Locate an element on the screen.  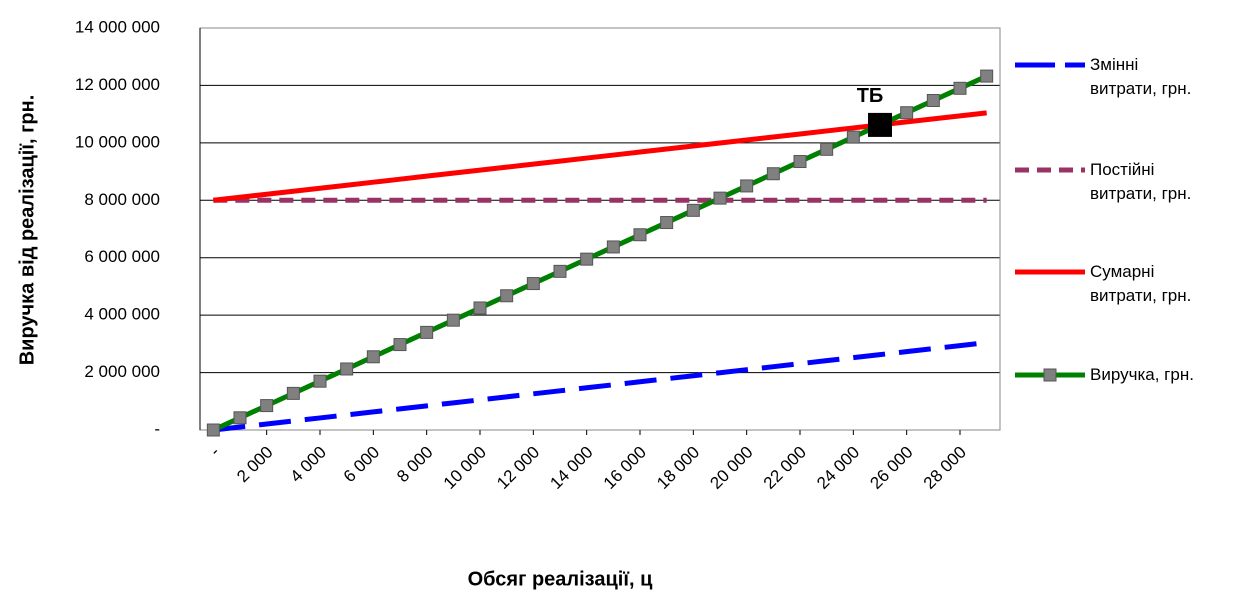
x-tick-label: 14 000 is located at coordinates (571, 468).